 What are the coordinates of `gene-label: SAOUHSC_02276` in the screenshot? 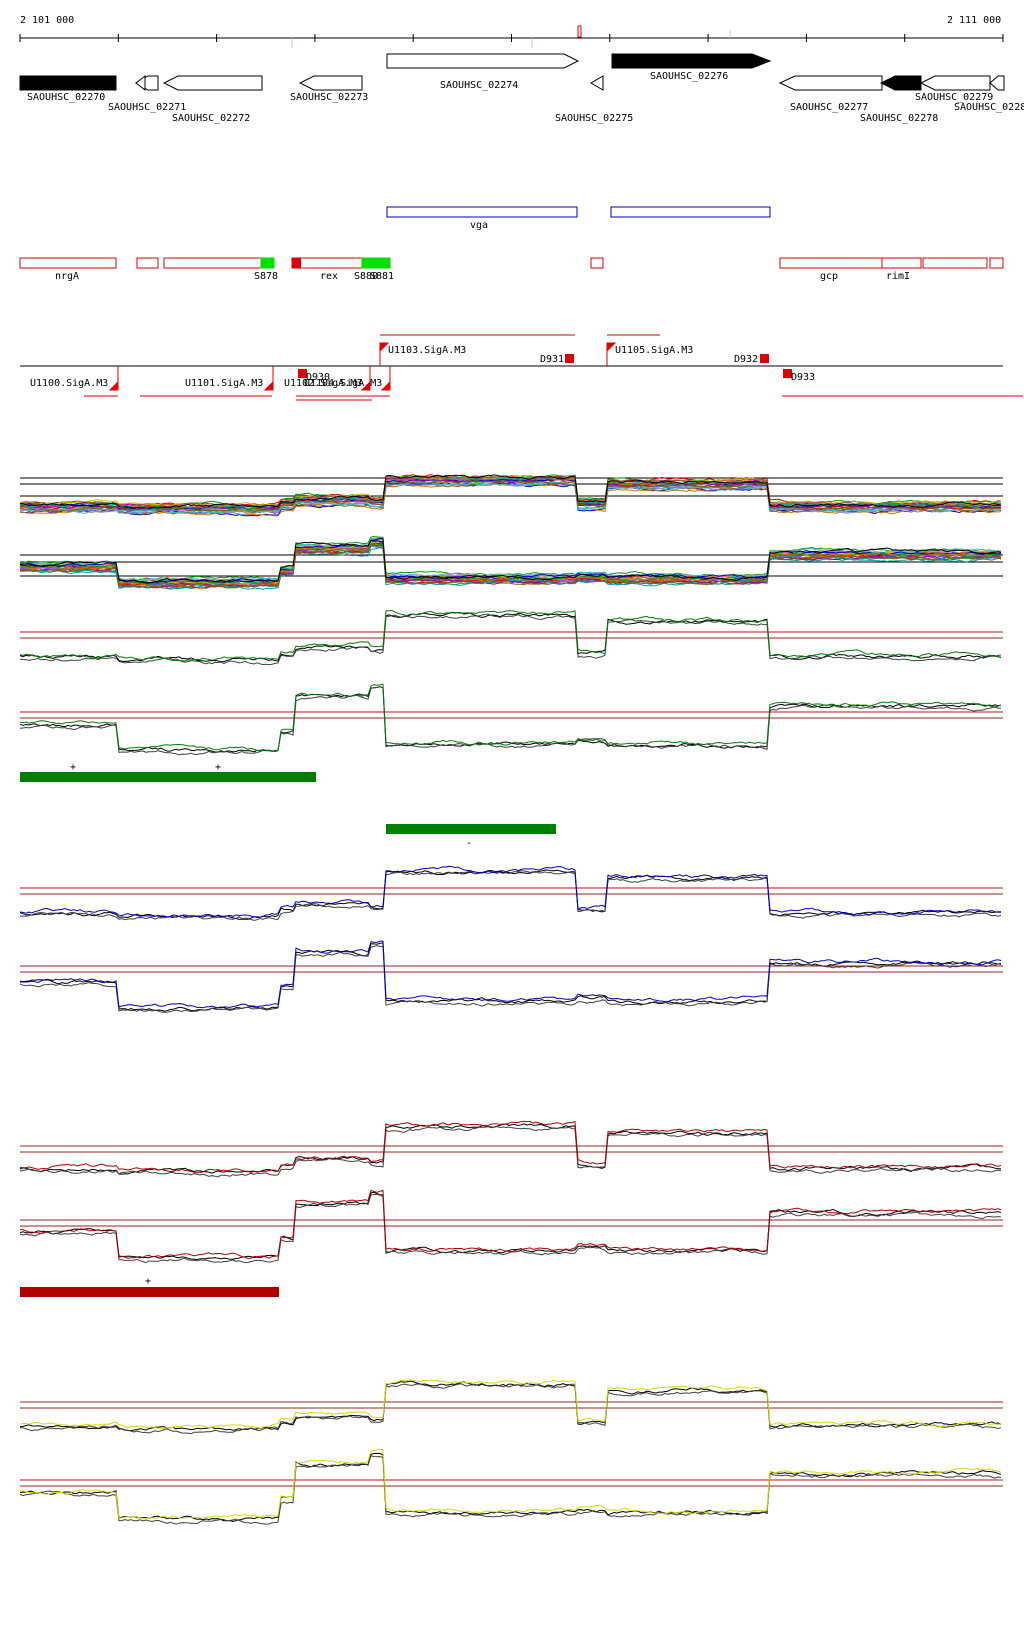 It's located at (689, 76).